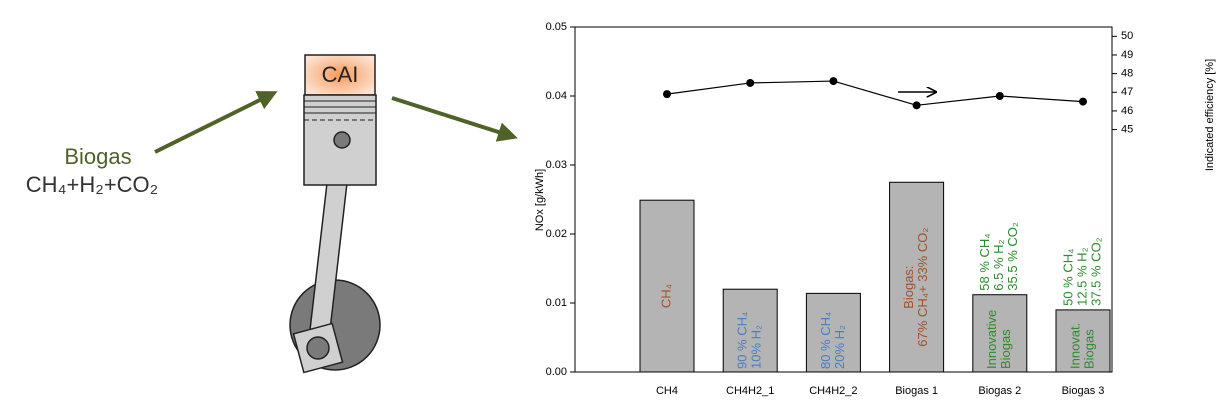 This screenshot has width=1226, height=420. I want to click on bar-annotation: Innovative, so click(991, 339).